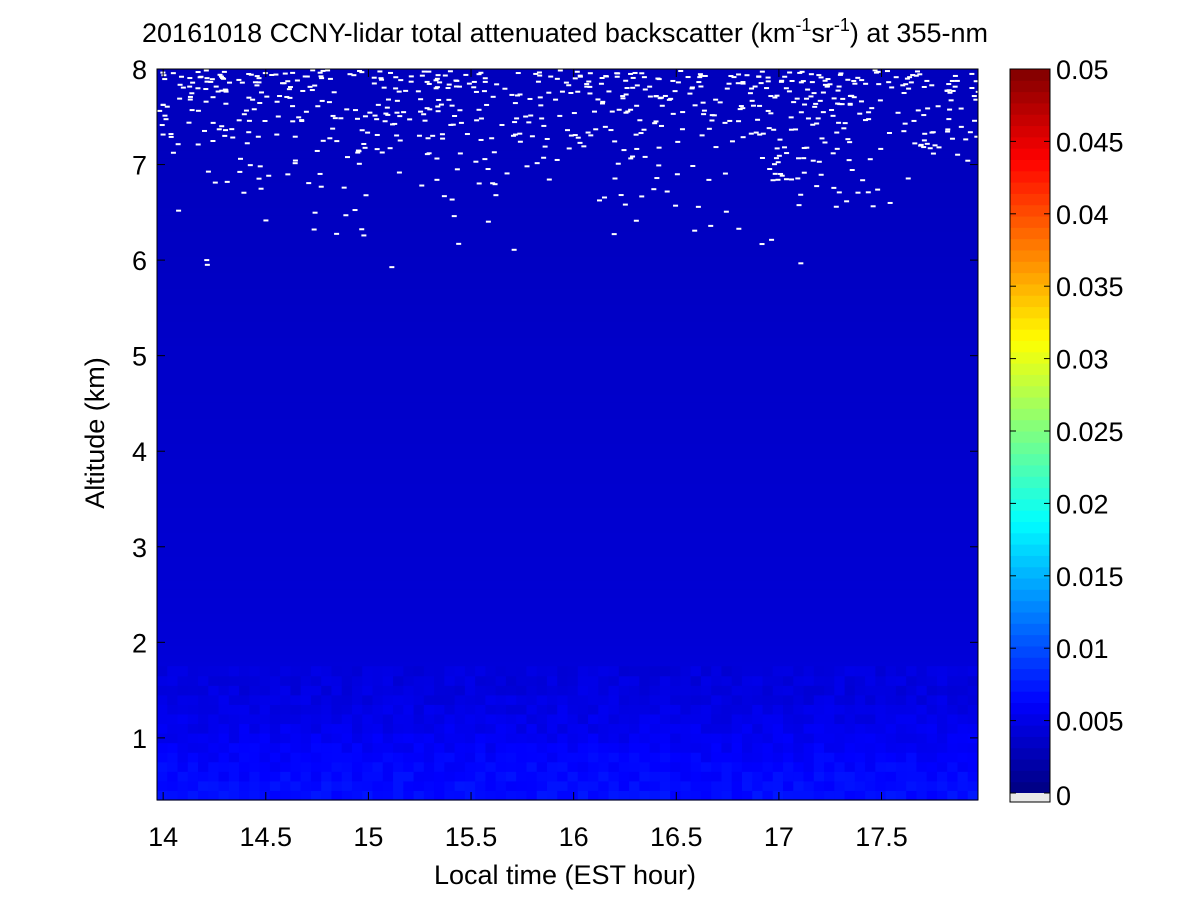 This screenshot has width=1200, height=900. What do you see at coordinates (842, 25) in the screenshot?
I see `title-sup2: -1` at bounding box center [842, 25].